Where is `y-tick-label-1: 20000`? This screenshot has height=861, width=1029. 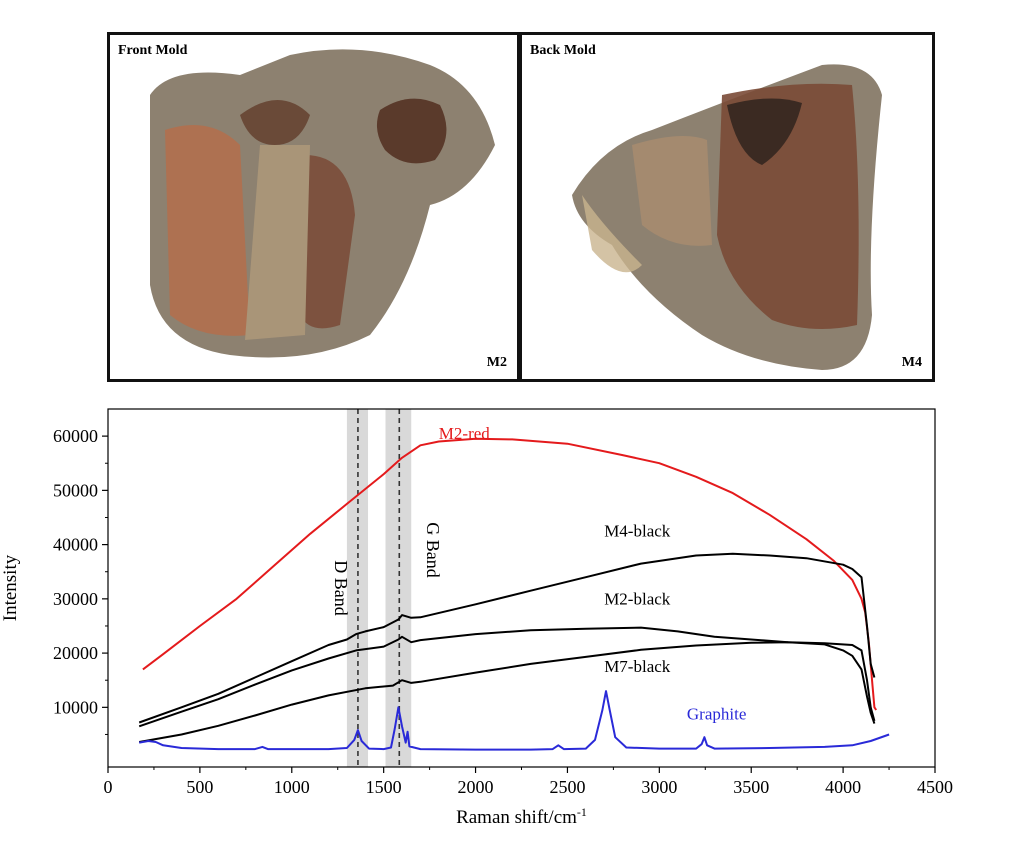
y-tick-label-1: 20000 is located at coordinates (75, 653).